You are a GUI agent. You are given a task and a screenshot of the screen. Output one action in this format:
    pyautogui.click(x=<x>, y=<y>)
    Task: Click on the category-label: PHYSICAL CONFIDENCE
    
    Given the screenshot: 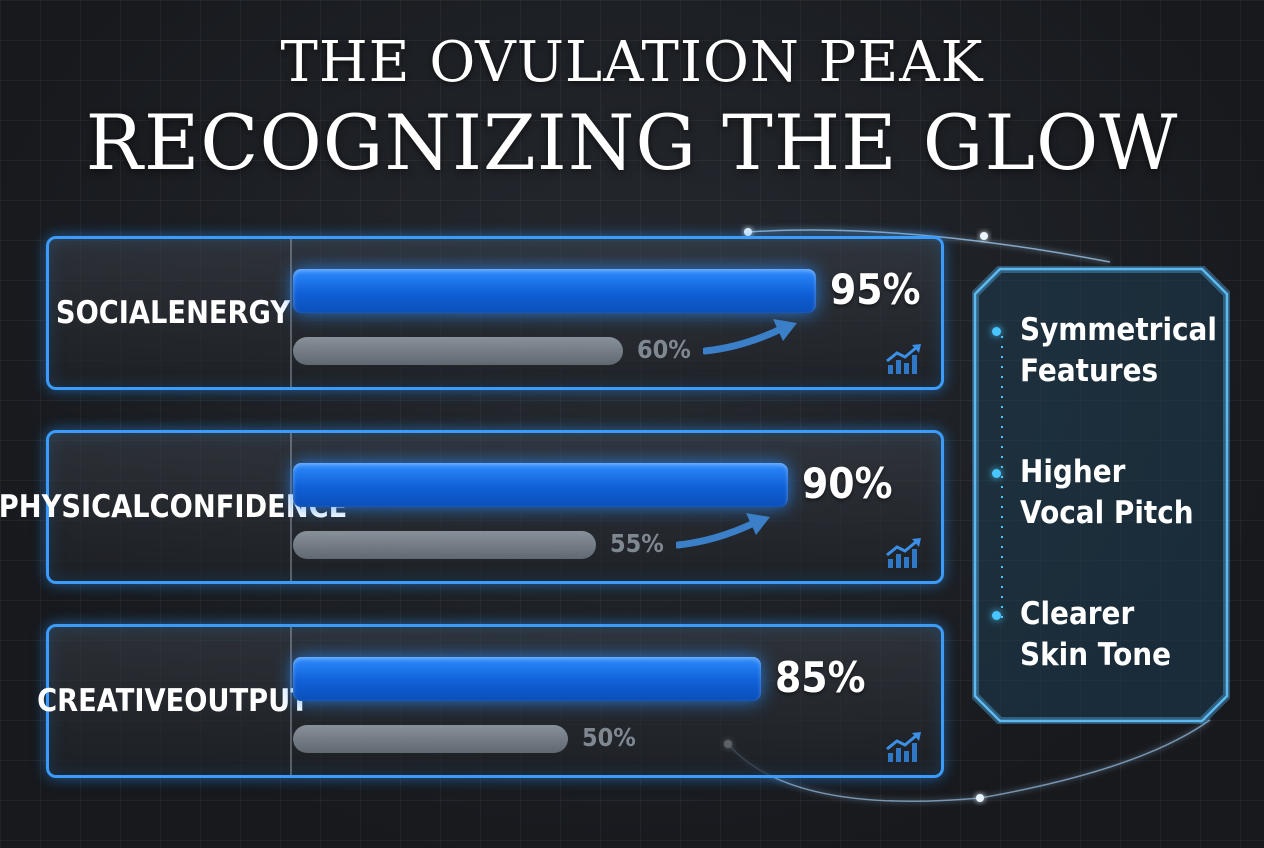 What is the action you would take?
    pyautogui.click(x=173, y=507)
    